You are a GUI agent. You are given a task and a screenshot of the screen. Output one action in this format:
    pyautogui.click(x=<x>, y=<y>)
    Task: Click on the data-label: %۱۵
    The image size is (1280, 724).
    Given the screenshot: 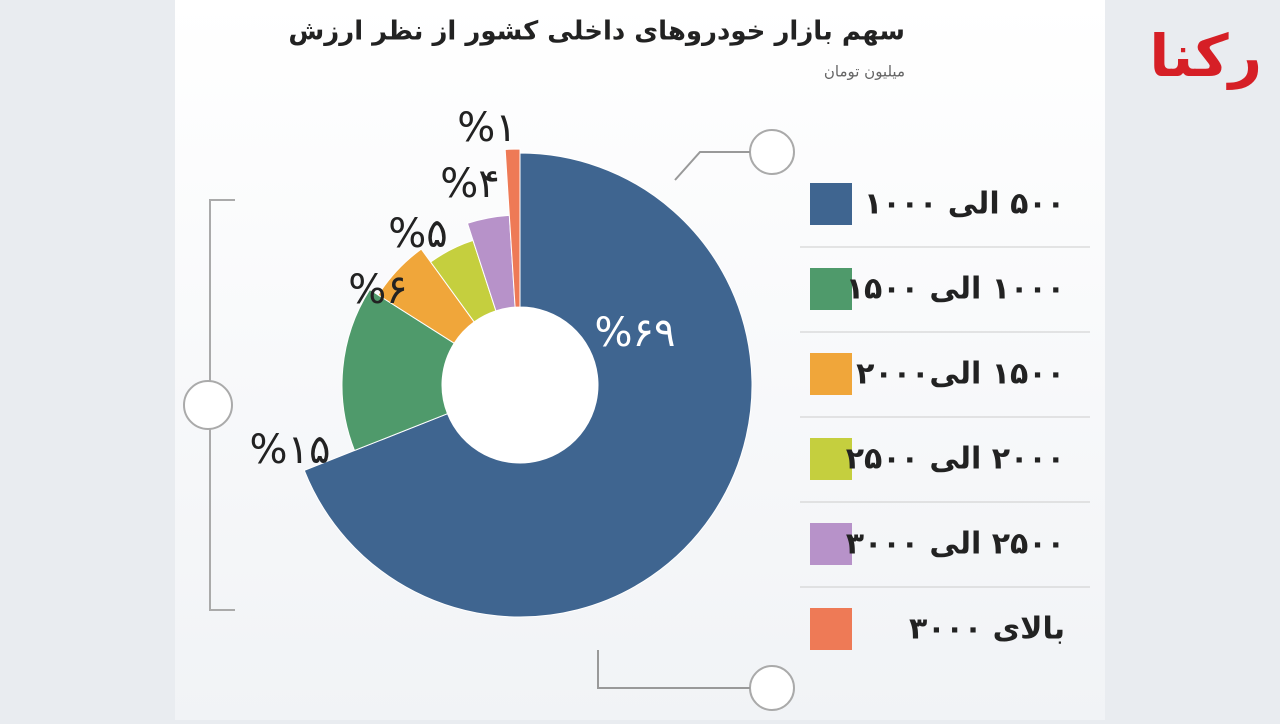 What is the action you would take?
    pyautogui.click(x=290, y=450)
    